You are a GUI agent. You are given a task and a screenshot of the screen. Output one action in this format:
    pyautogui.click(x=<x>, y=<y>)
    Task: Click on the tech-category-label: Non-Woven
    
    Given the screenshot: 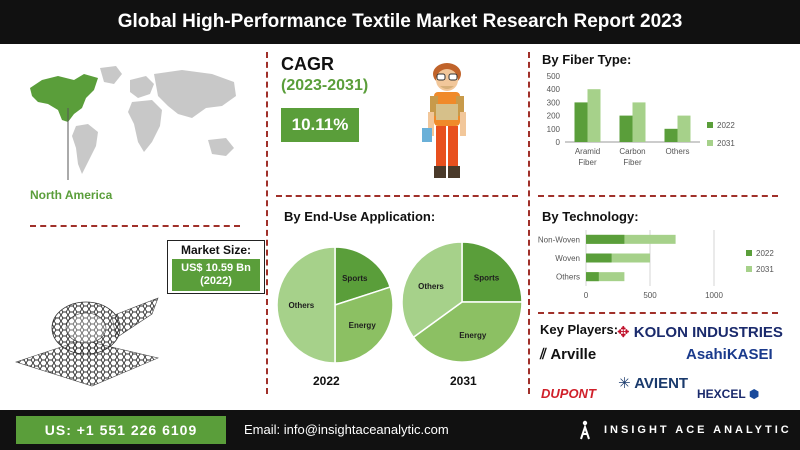 What is the action you would take?
    pyautogui.click(x=559, y=239)
    